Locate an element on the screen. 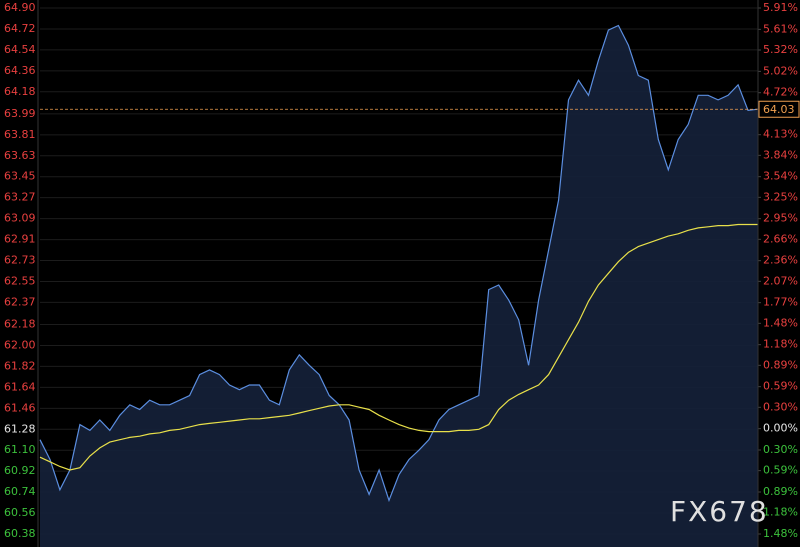 The height and width of the screenshot is (547, 800). y2-tick-label: 2.36% is located at coordinates (780, 260).